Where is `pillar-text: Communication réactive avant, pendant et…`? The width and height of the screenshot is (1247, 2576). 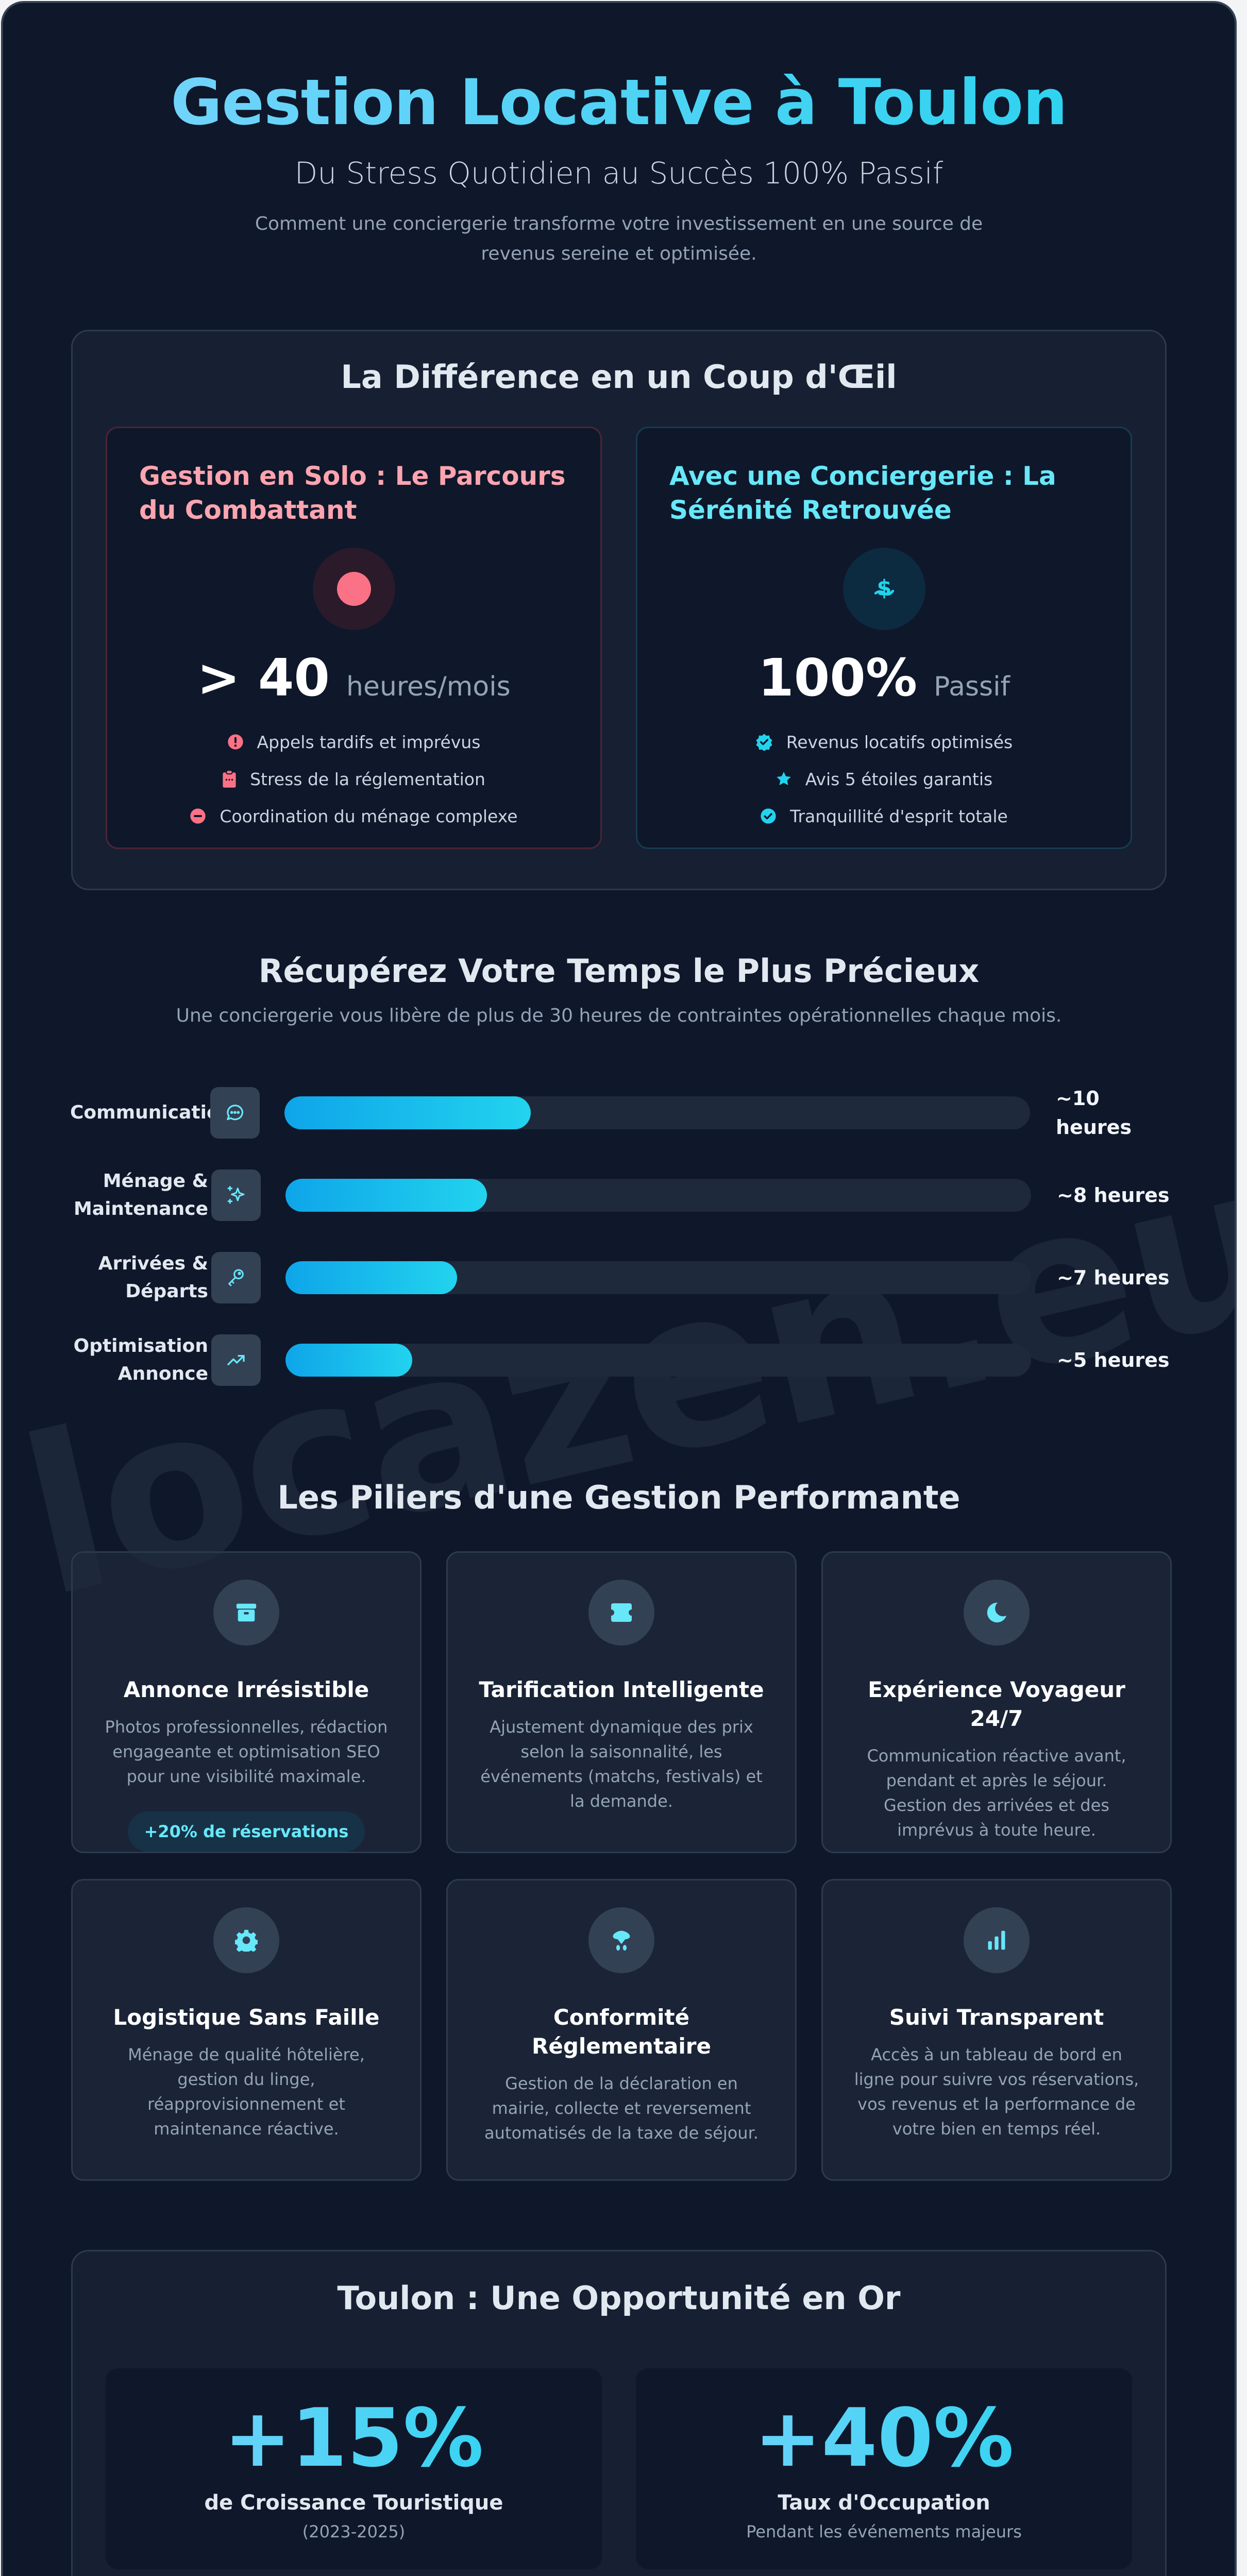 pillar-text: Communication réactive avant, pendant et… is located at coordinates (996, 1793).